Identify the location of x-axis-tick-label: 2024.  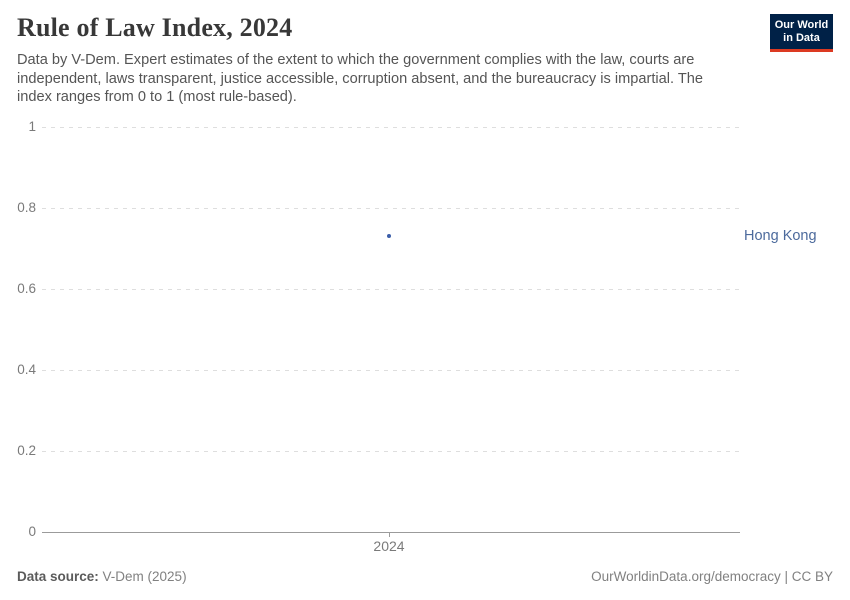
(389, 546).